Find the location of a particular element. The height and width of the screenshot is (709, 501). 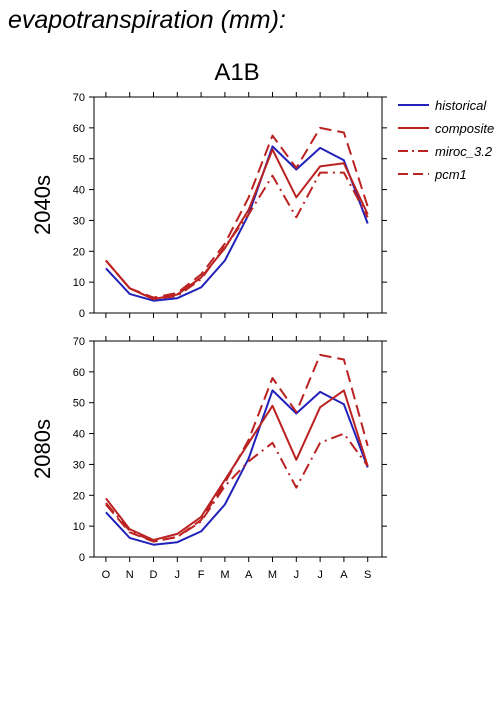

series-line-historical-2080s is located at coordinates (237, 467).